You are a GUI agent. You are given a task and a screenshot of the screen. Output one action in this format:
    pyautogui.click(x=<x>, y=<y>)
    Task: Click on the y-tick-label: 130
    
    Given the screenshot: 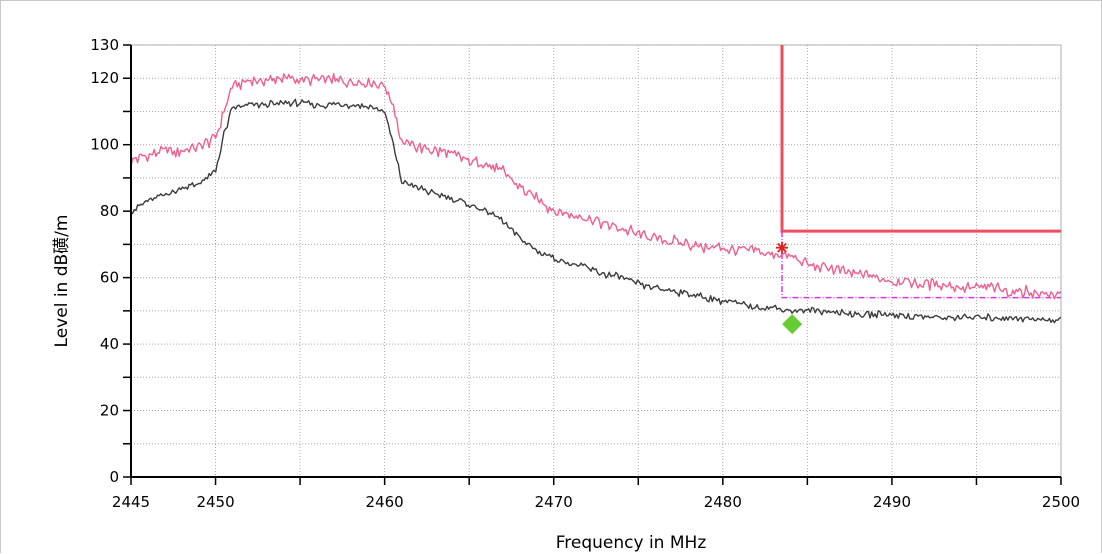 What is the action you would take?
    pyautogui.click(x=104, y=45)
    